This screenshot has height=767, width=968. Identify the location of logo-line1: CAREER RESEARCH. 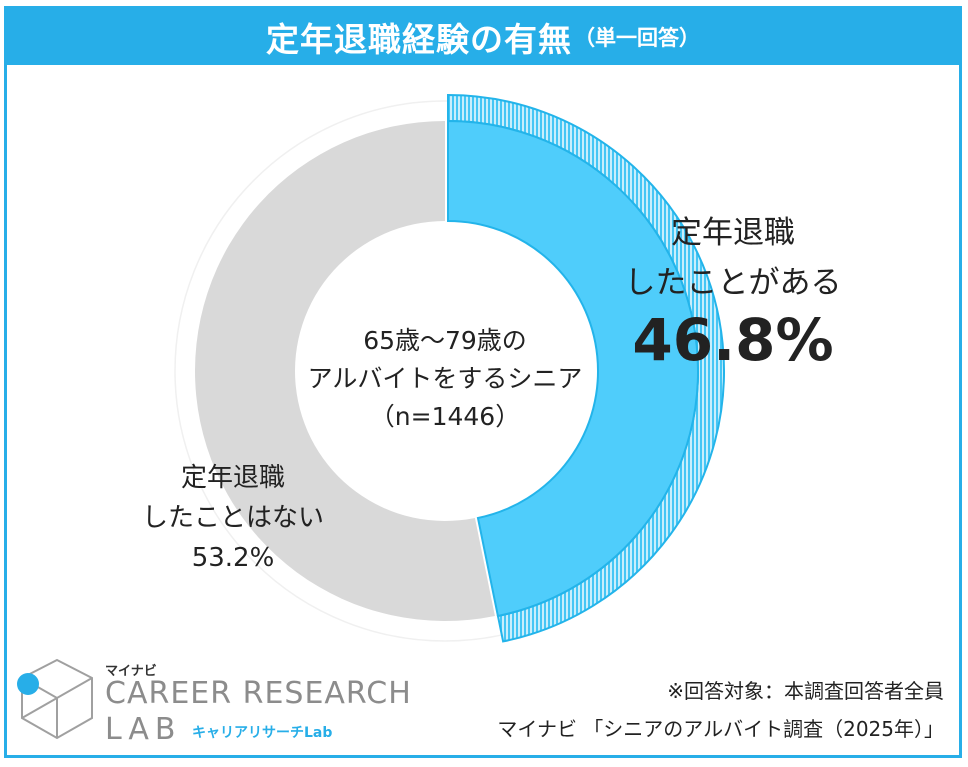
(258, 693).